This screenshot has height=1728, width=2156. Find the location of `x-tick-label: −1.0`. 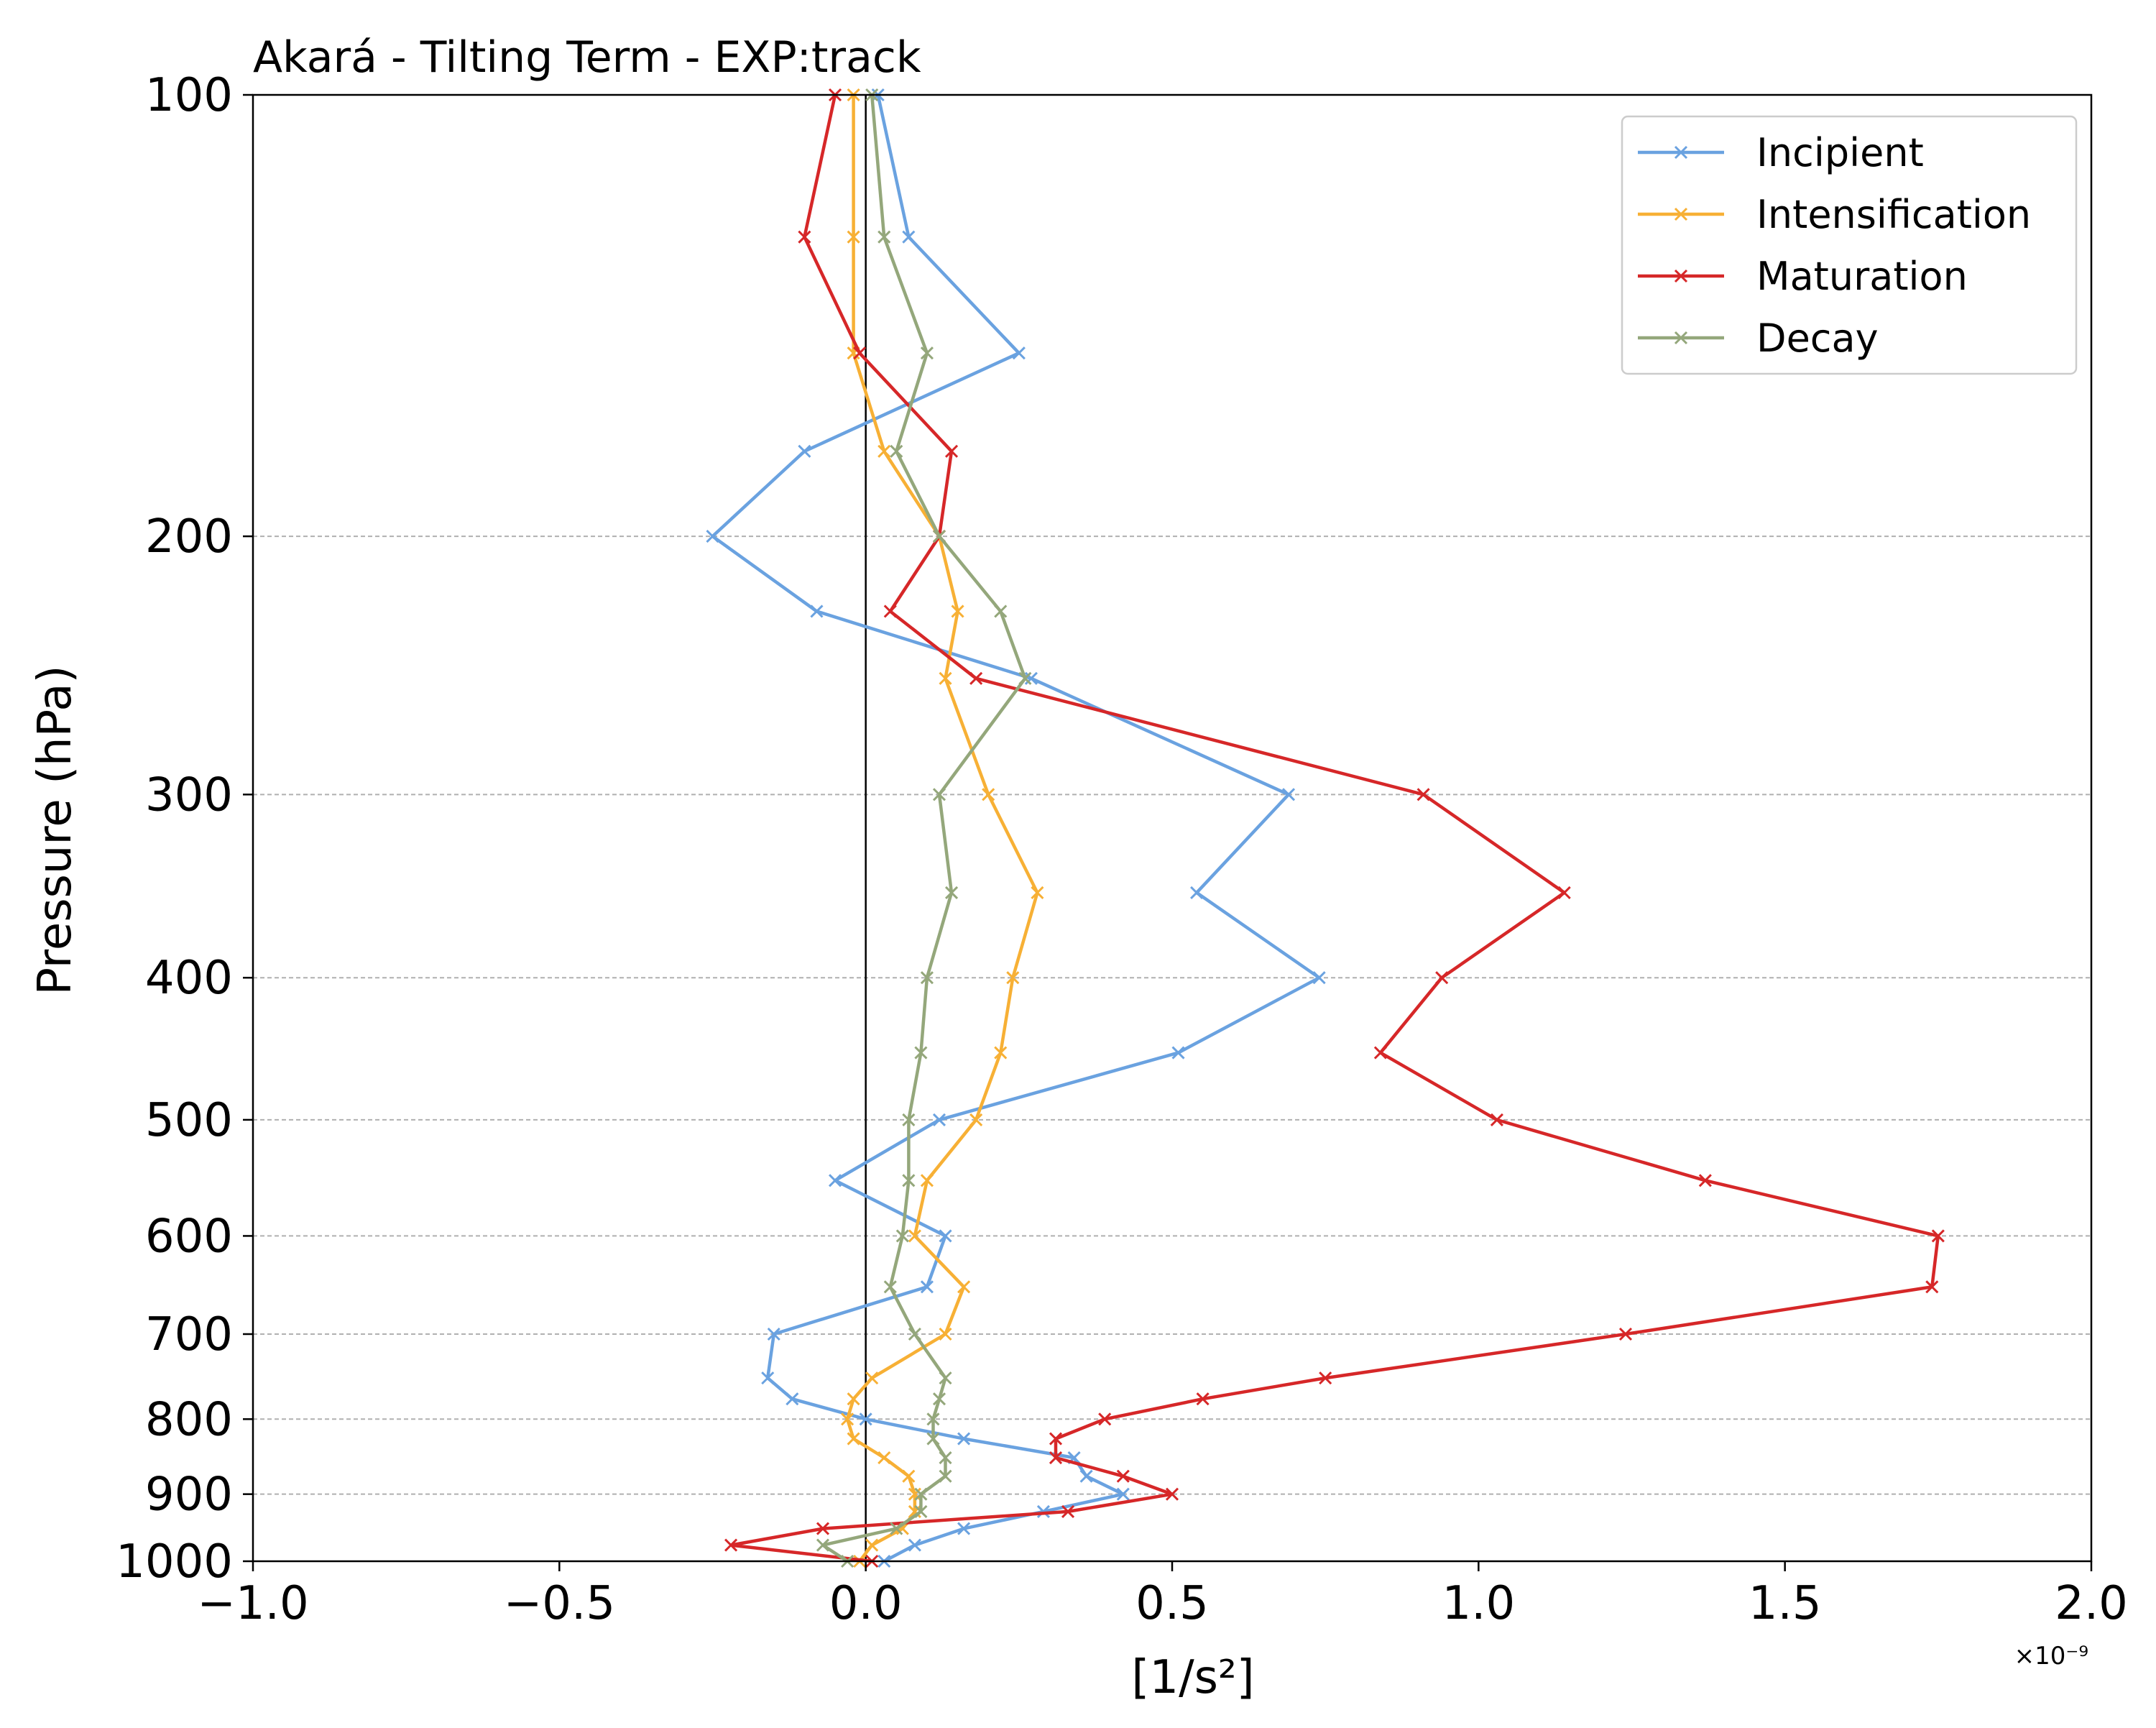

x-tick-label: −1.0 is located at coordinates (253, 1604).